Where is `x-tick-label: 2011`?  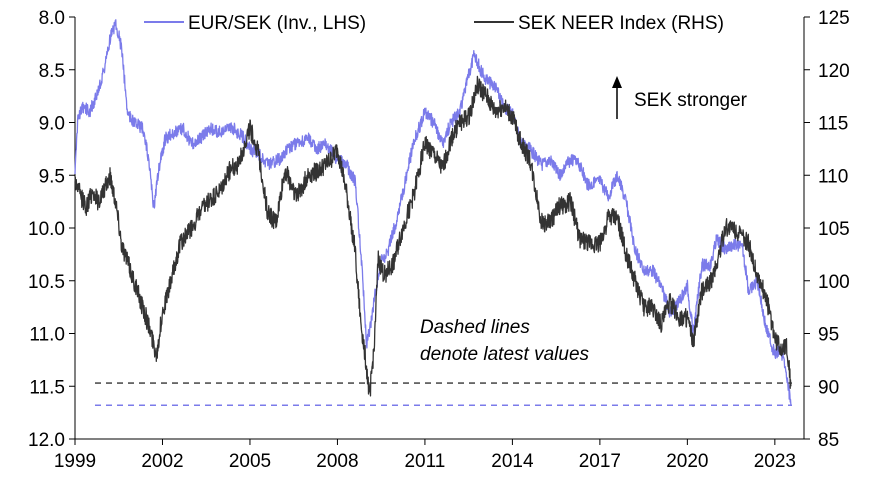
x-tick-label: 2011 is located at coordinates (424, 461).